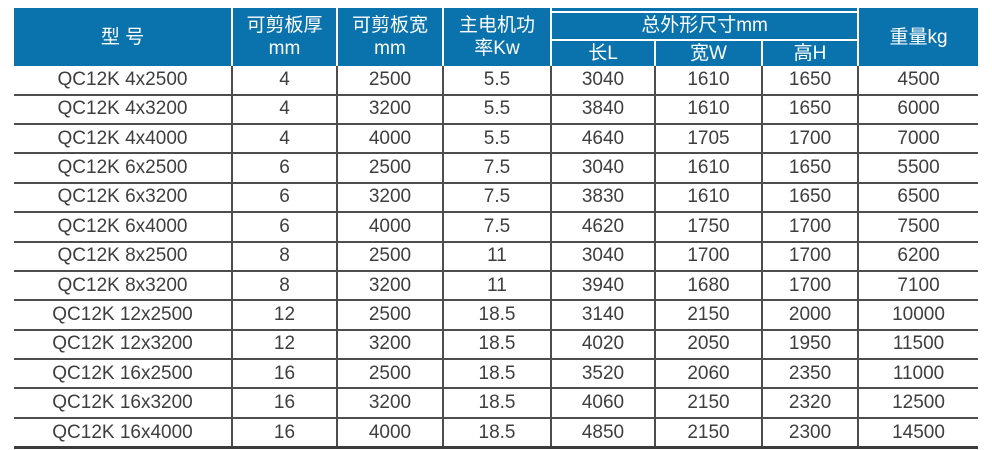 Image resolution: width=992 pixels, height=450 pixels. I want to click on value-cell: 10000, so click(918, 315).